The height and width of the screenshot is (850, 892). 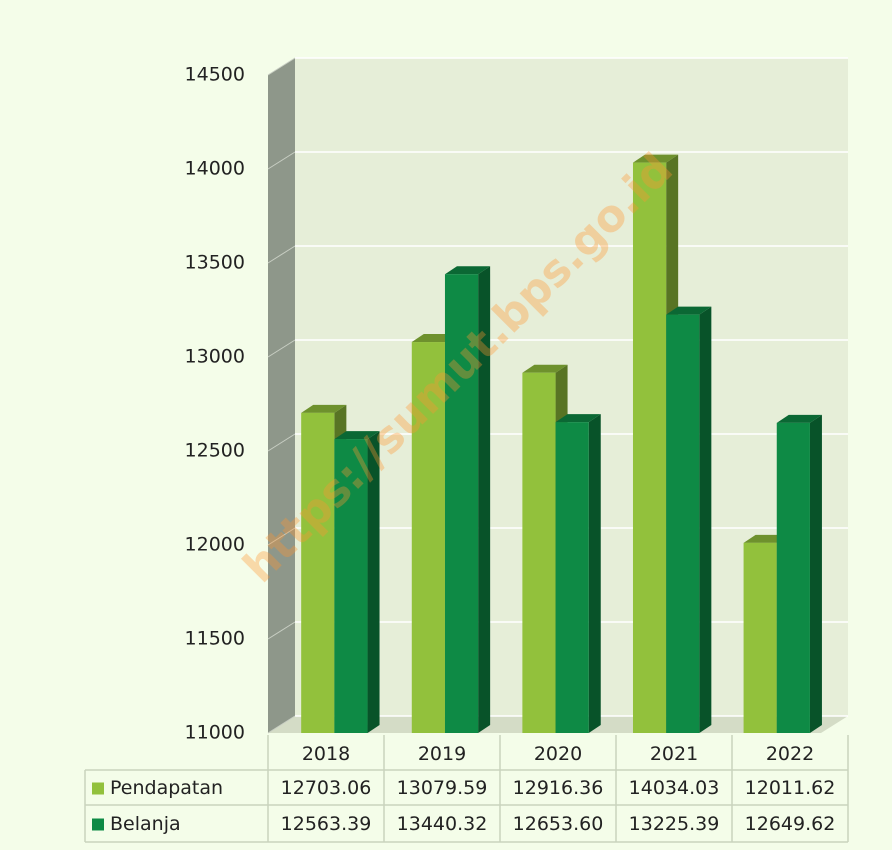 What do you see at coordinates (215, 639) in the screenshot?
I see `y-tick-label: 11500` at bounding box center [215, 639].